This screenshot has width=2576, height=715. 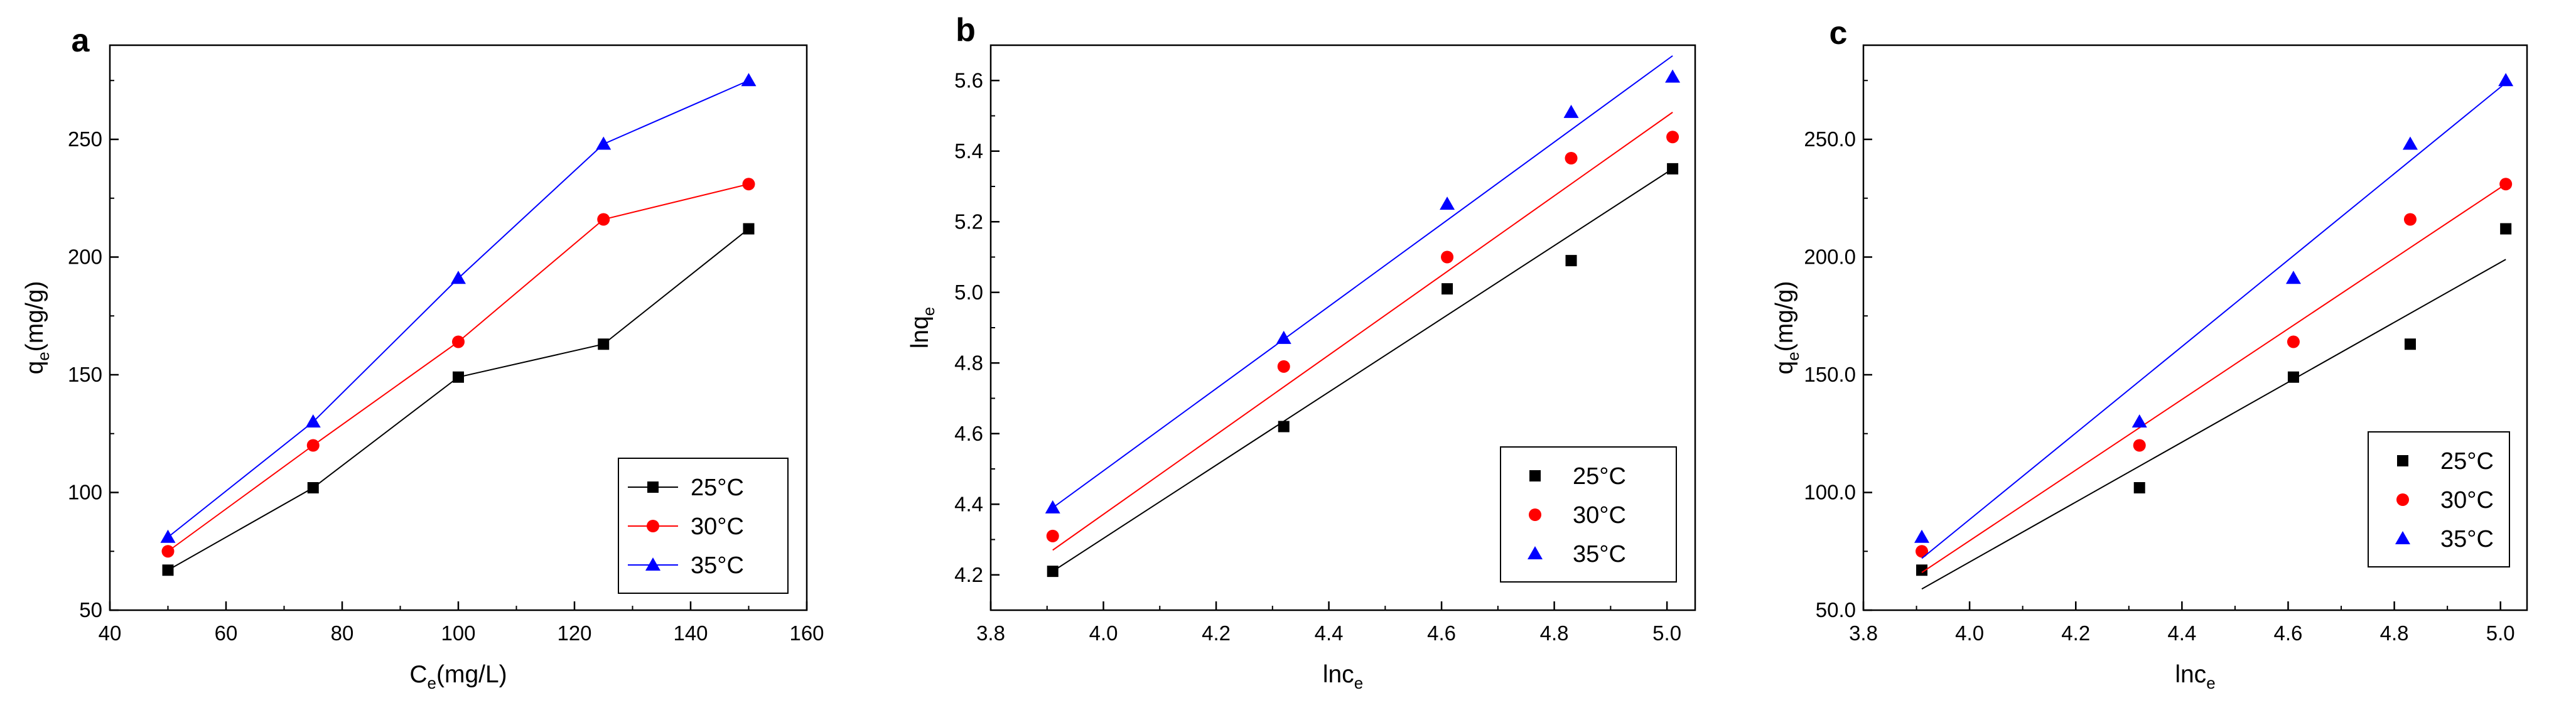 What do you see at coordinates (1863, 633) in the screenshot?
I see `x-tick-label: 3.8` at bounding box center [1863, 633].